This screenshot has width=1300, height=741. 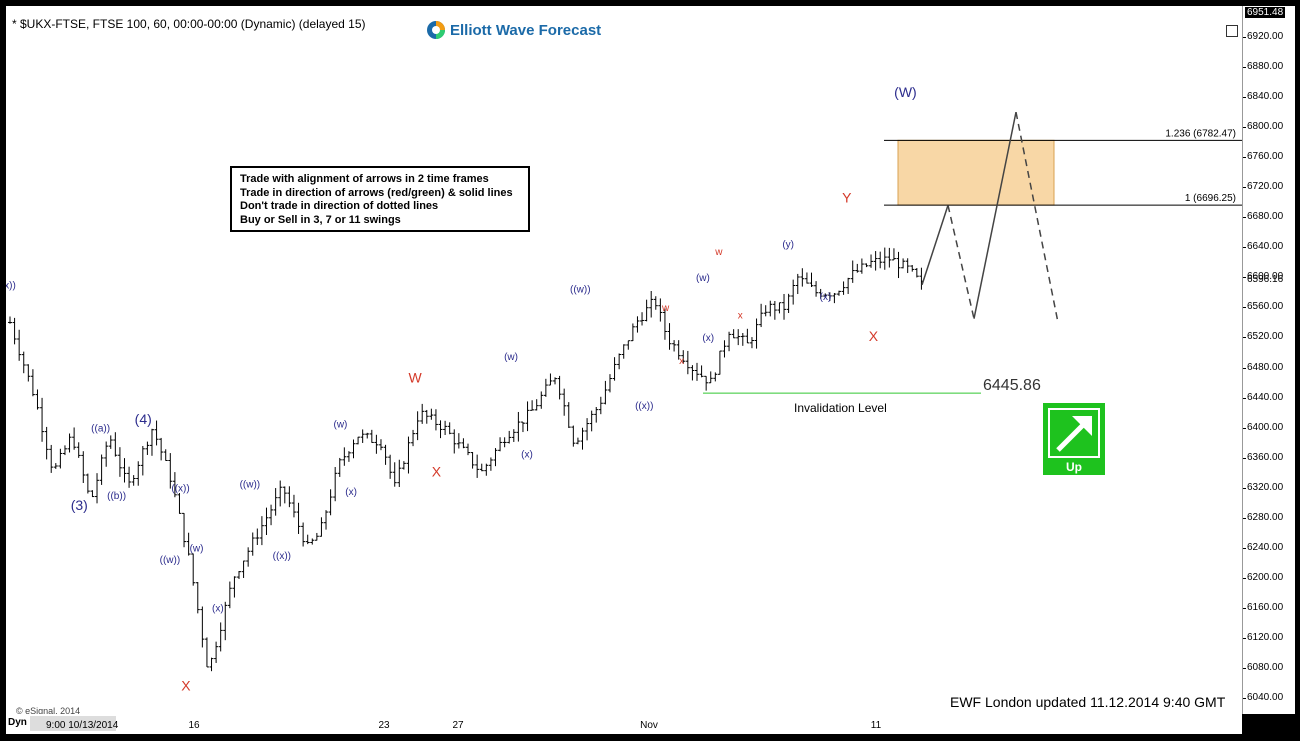 What do you see at coordinates (73, 723) in the screenshot?
I see `time-cursor-box` at bounding box center [73, 723].